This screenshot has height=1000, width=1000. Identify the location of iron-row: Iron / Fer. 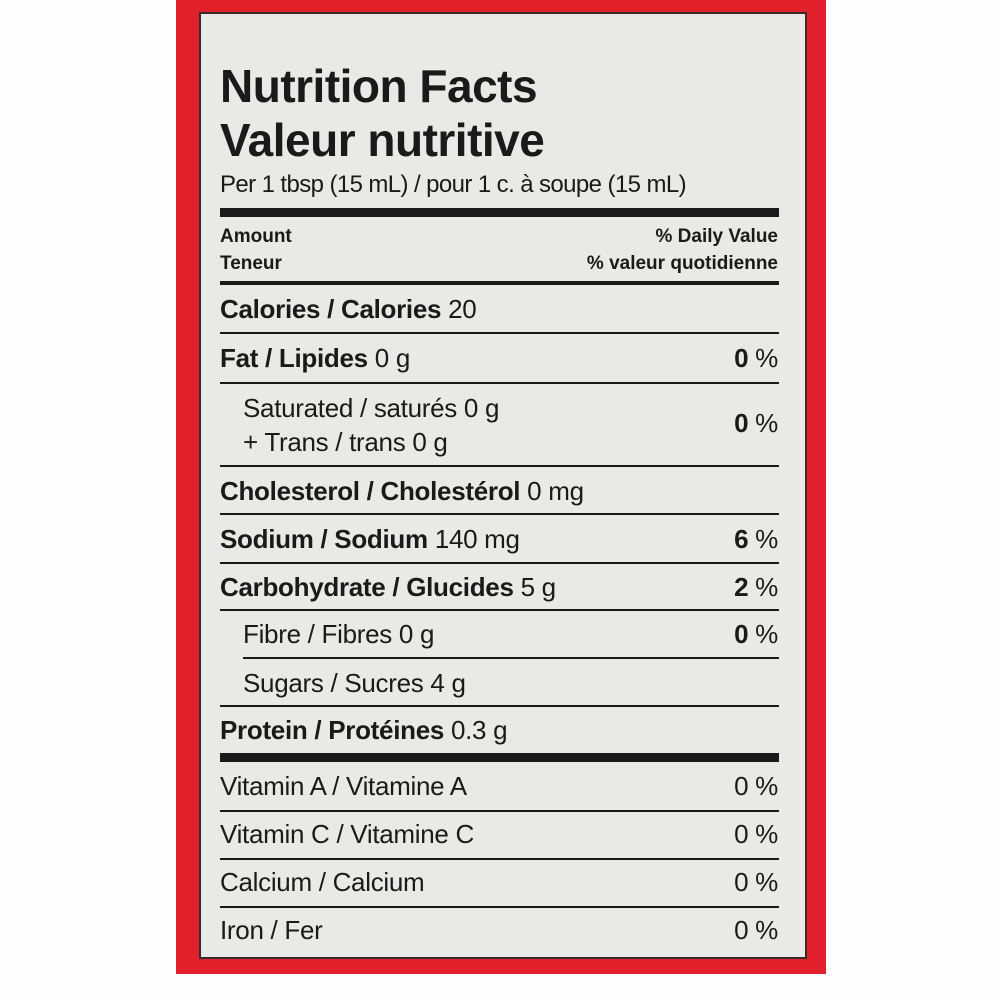
(271, 930).